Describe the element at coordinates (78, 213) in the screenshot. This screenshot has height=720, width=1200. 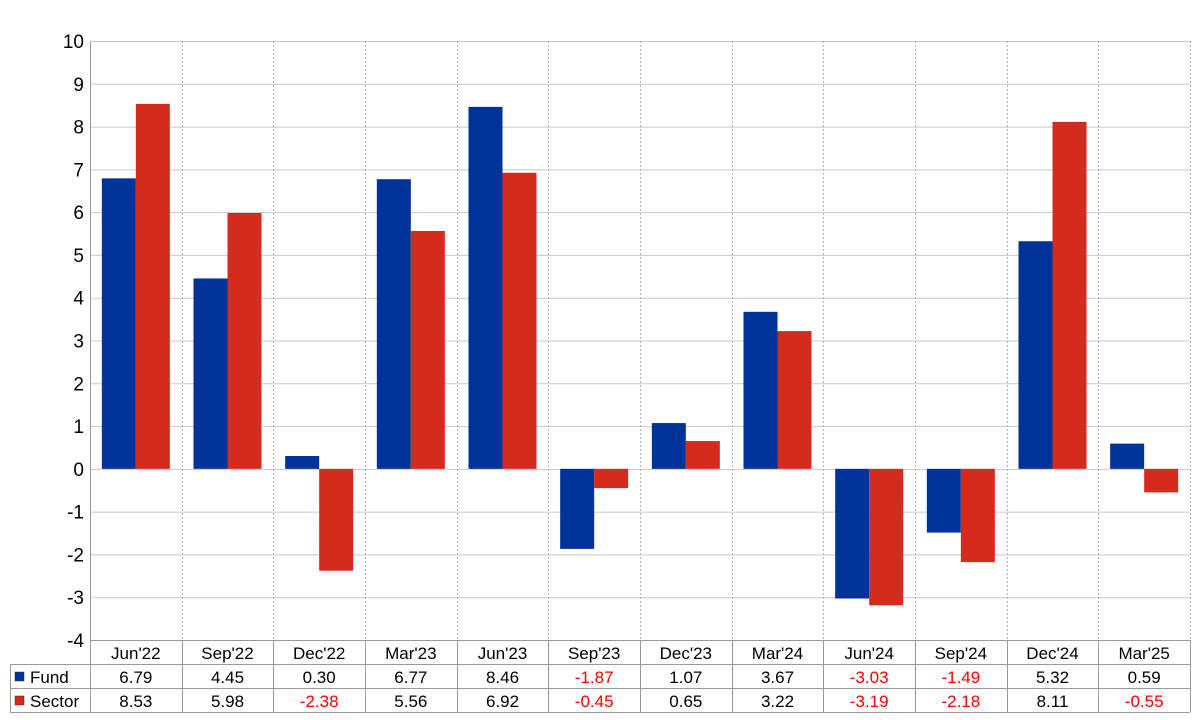
I see `y-tick-label: 6` at that location.